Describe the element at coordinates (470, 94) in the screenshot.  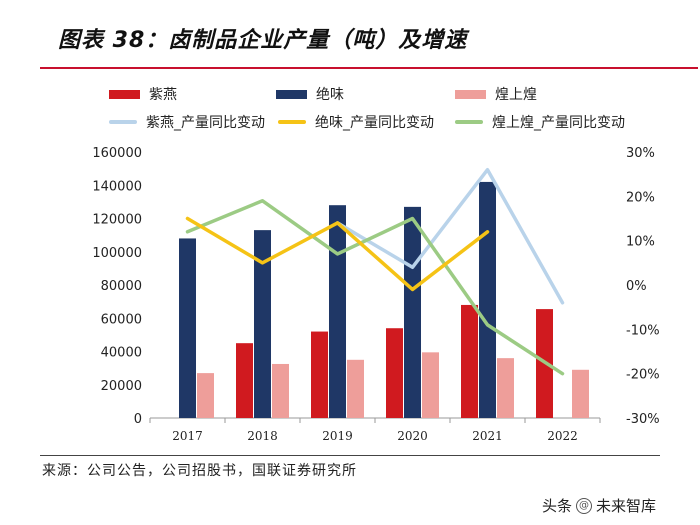
I see `legend-swatch-huang` at that location.